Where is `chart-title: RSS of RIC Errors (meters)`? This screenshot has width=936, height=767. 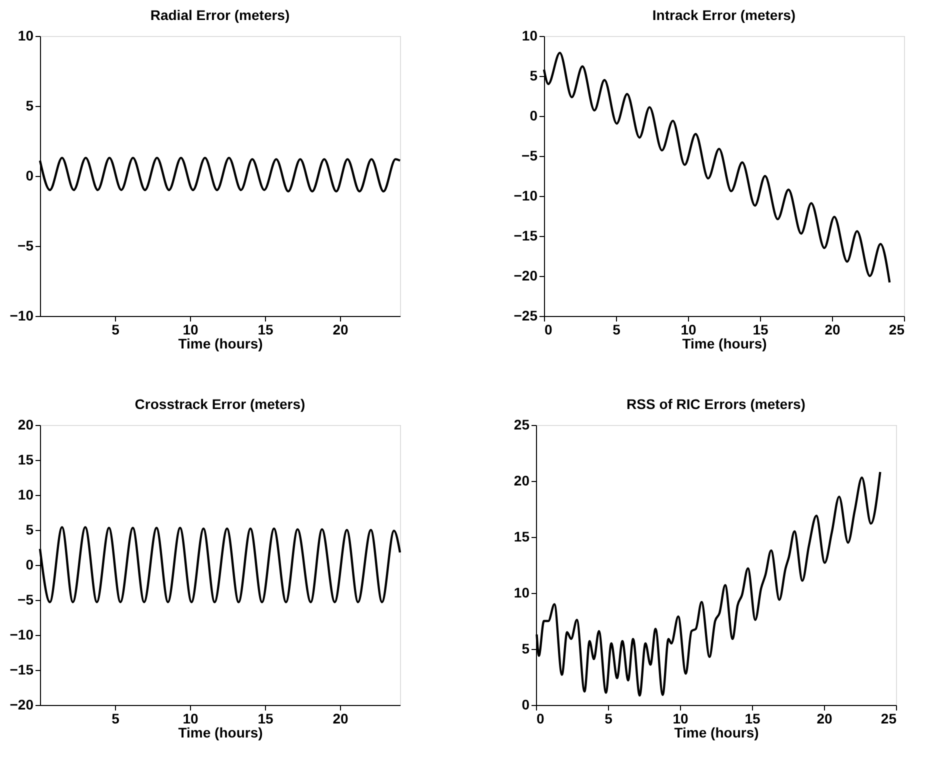
chart-title: RSS of RIC Errors (meters) is located at coordinates (716, 404).